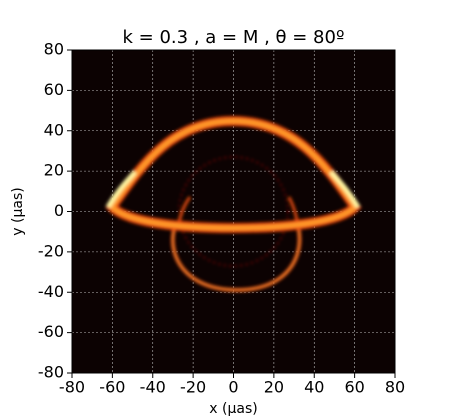 The height and width of the screenshot is (420, 455). Describe the element at coordinates (112, 387) in the screenshot. I see `x-tick-label: -60` at that location.